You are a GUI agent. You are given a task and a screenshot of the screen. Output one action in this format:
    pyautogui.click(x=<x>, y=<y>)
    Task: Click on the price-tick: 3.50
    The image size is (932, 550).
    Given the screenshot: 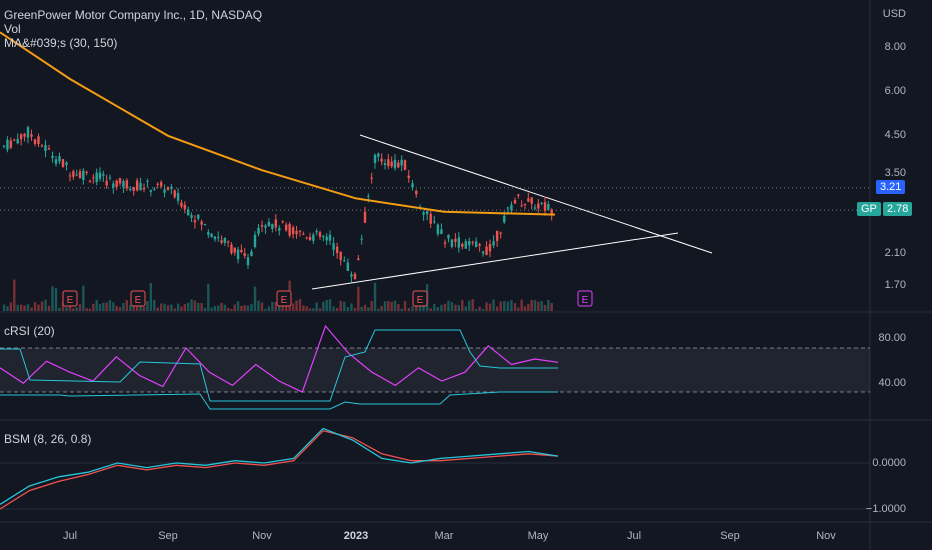 What is the action you would take?
    pyautogui.click(x=895, y=173)
    